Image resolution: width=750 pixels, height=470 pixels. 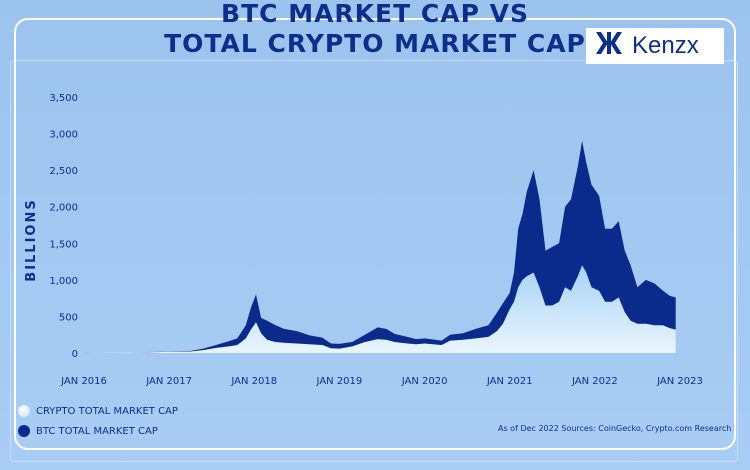 I want to click on x-tick-label: JAN 2023, so click(x=679, y=381).